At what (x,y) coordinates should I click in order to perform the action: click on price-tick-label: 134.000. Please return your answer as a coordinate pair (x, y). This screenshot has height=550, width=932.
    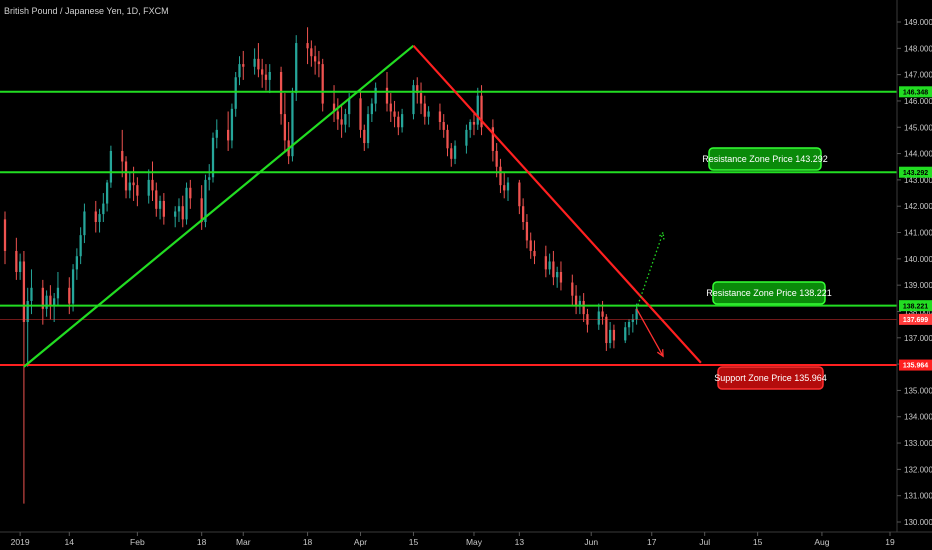
    Looking at the image, I should click on (918, 417).